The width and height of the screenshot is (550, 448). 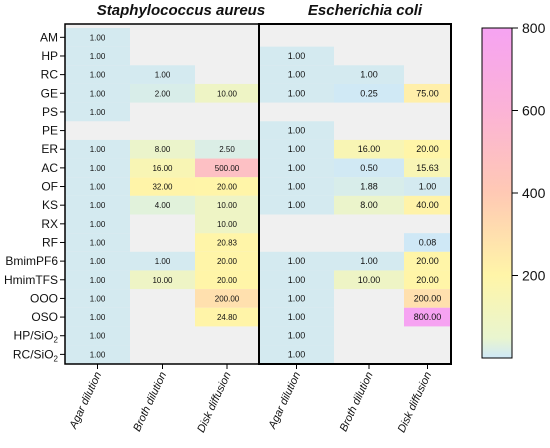 I want to click on cell-value-label: 2.50, so click(x=227, y=149).